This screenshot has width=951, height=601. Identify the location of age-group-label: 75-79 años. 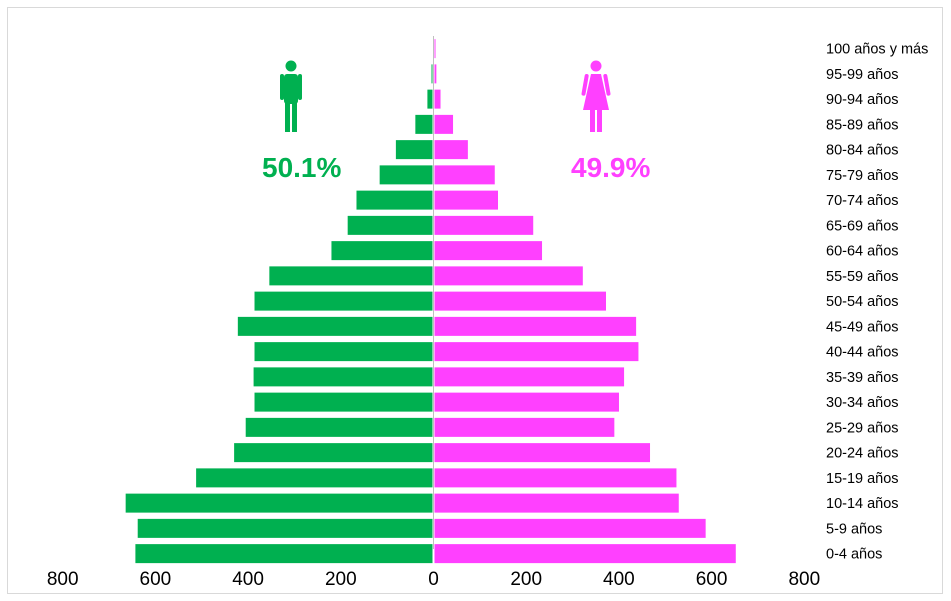
(862, 176).